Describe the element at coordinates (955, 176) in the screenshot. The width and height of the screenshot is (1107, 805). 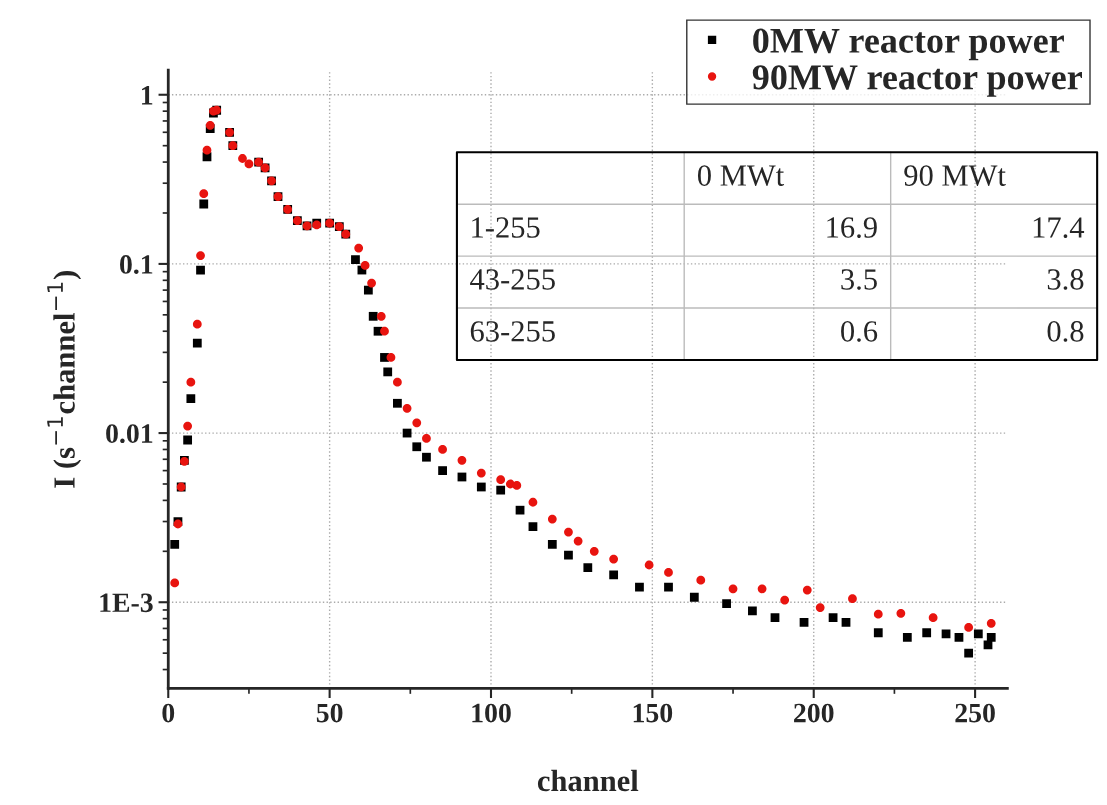
I see `annotation: 90 MWt` at that location.